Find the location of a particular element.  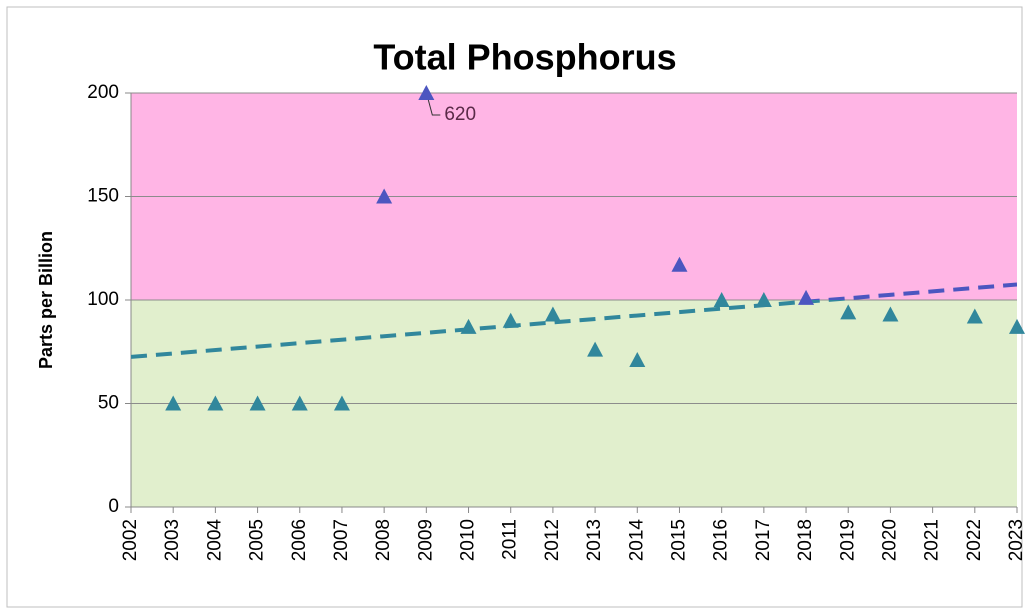

trendline is located at coordinates (909, 291).